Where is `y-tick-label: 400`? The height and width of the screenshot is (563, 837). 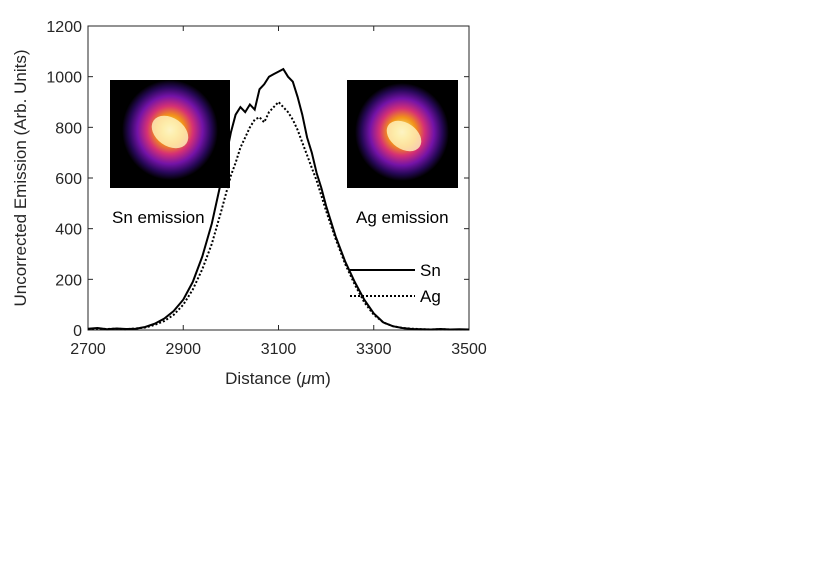 y-tick-label: 400 is located at coordinates (68, 230).